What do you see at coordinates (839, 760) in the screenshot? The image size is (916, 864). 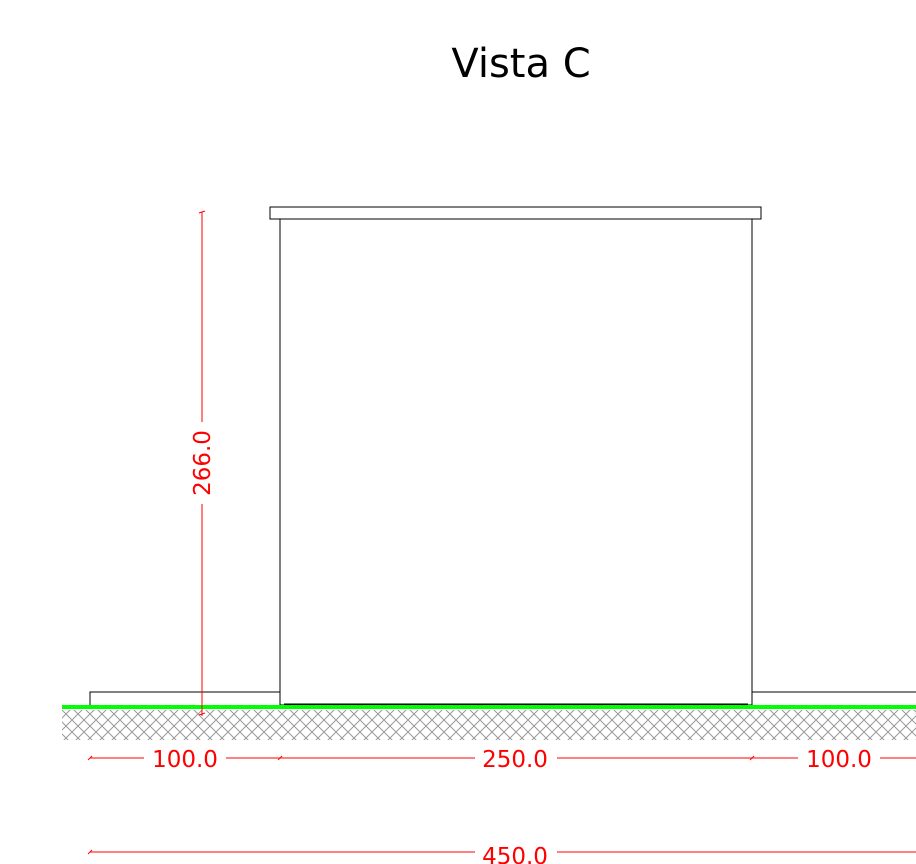 I see `right-clearance-label: 100.0` at bounding box center [839, 760].